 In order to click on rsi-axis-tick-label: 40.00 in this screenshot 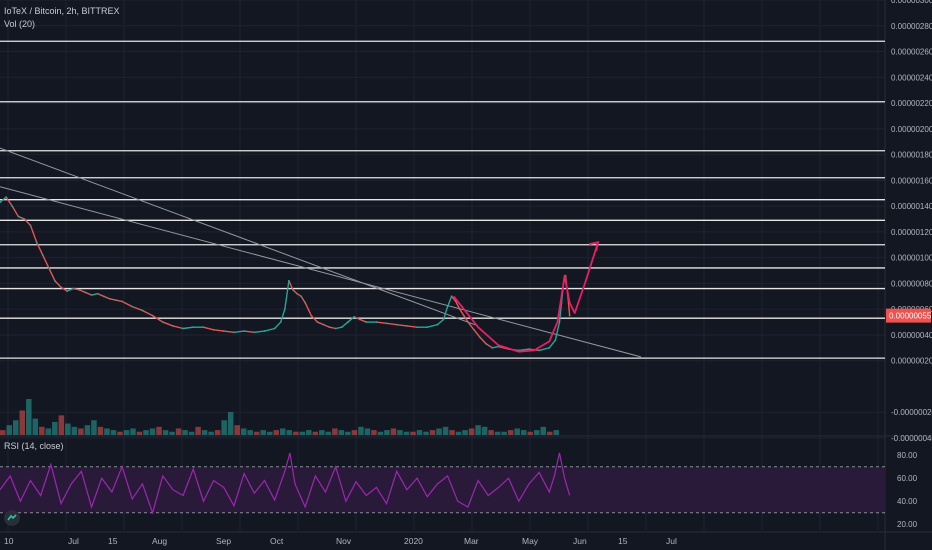, I will do `click(907, 501)`.